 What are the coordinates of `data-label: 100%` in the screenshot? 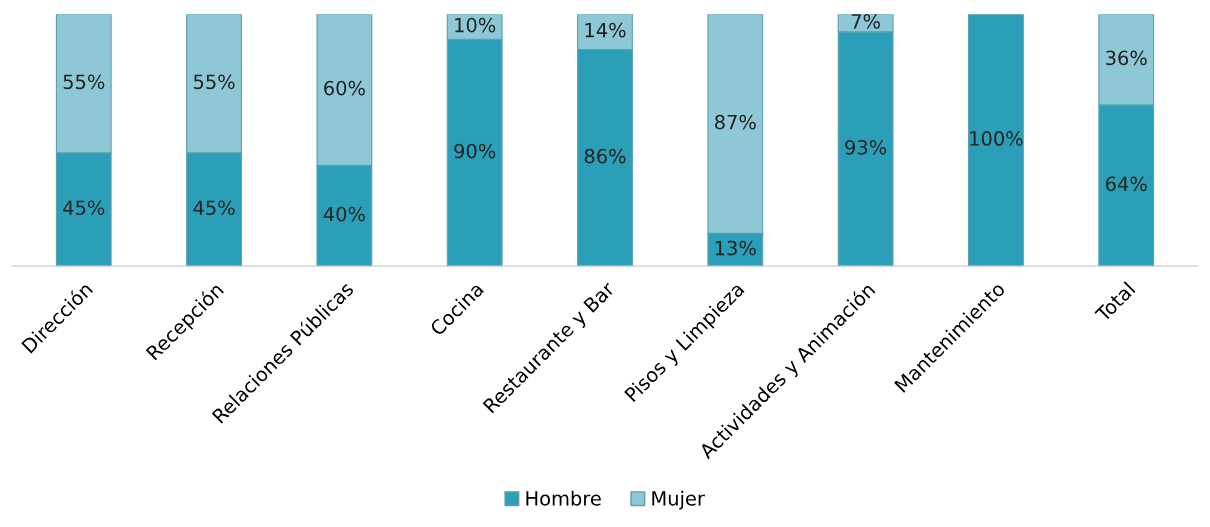 It's located at (996, 138).